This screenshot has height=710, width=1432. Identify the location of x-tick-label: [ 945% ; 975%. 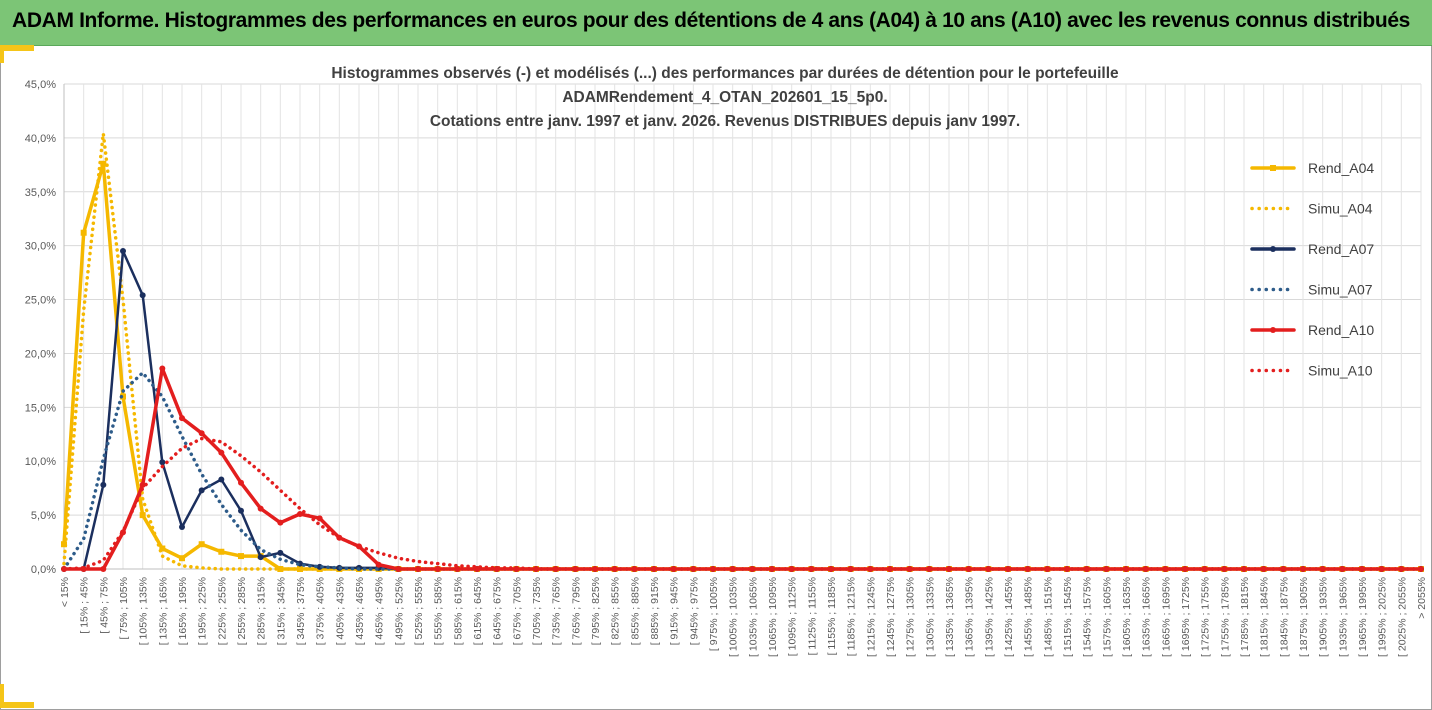
(694, 611).